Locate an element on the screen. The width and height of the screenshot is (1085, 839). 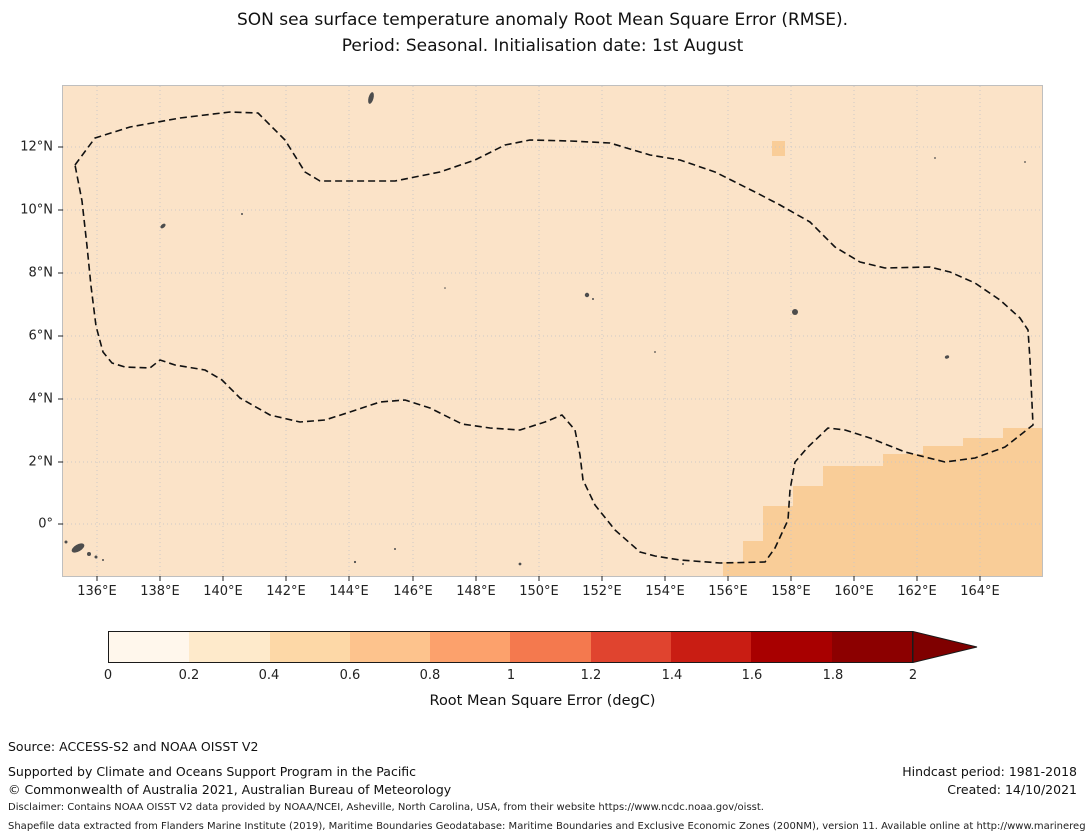
y-tick-label: 10°N is located at coordinates (36, 210).